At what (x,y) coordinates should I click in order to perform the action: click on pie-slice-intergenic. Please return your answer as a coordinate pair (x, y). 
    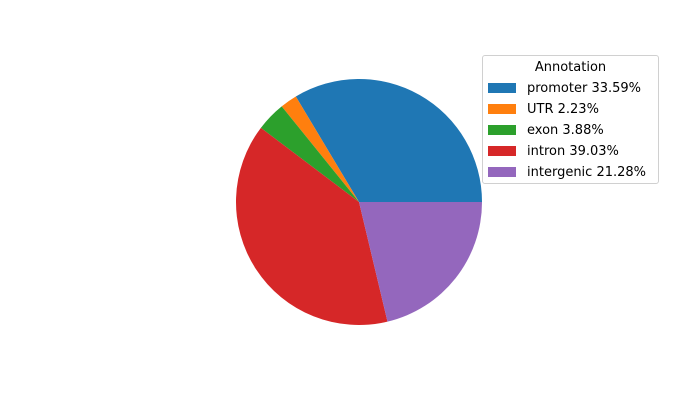
    Looking at the image, I should click on (420, 262).